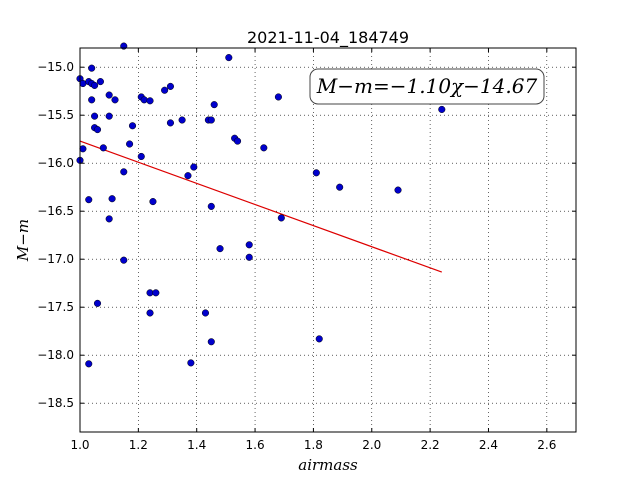  Describe the element at coordinates (79, 445) in the screenshot. I see `x-tick-label: 1.0` at that location.